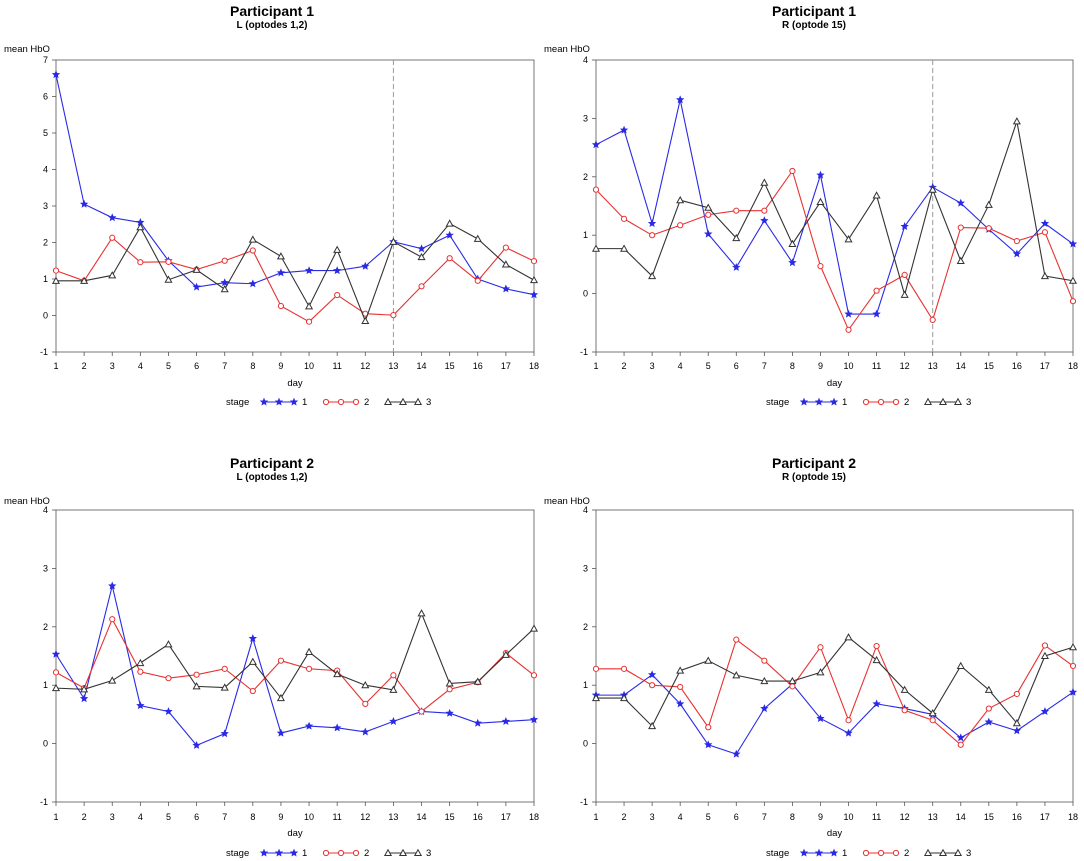 The height and width of the screenshot is (861, 1084). I want to click on x-tick-label: 12, so click(905, 817).